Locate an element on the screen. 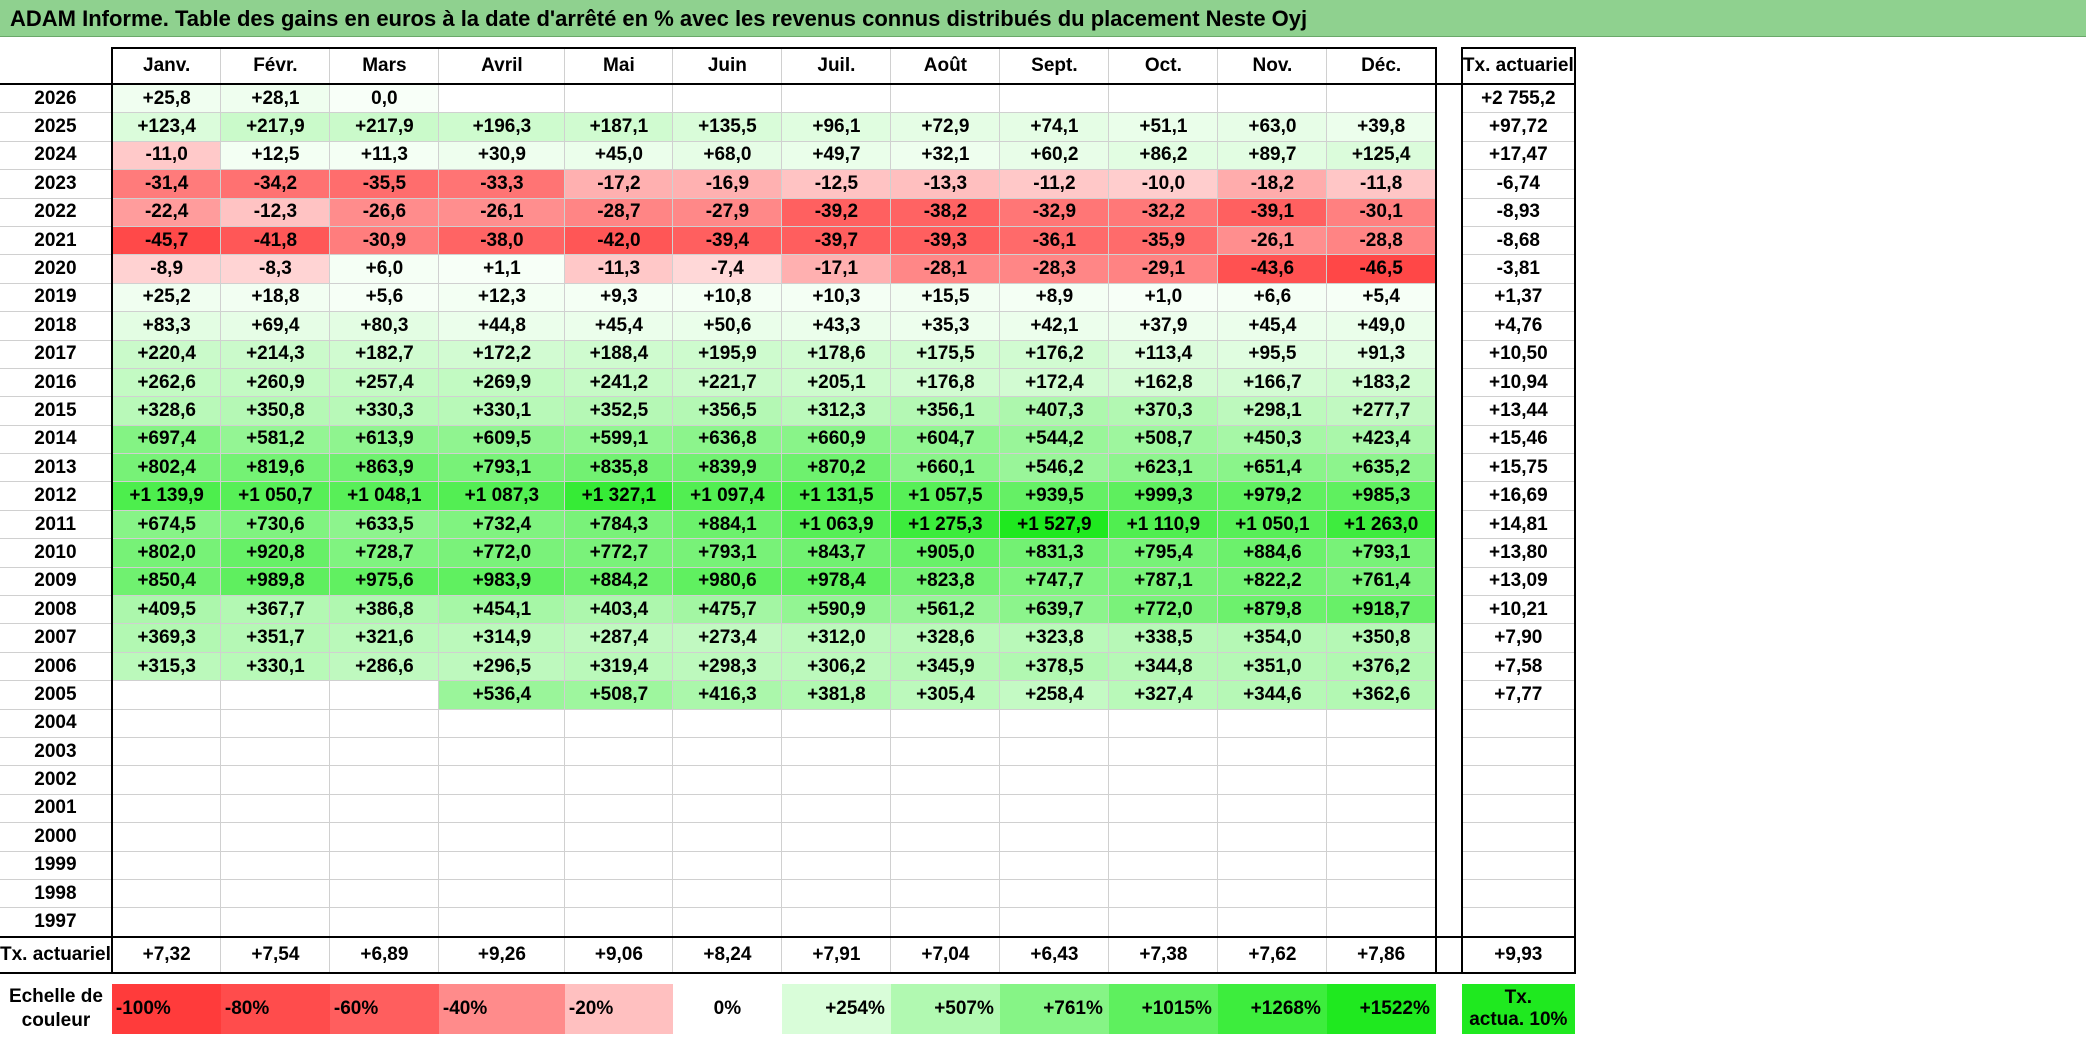  value-cell: -17,2 is located at coordinates (619, 184).